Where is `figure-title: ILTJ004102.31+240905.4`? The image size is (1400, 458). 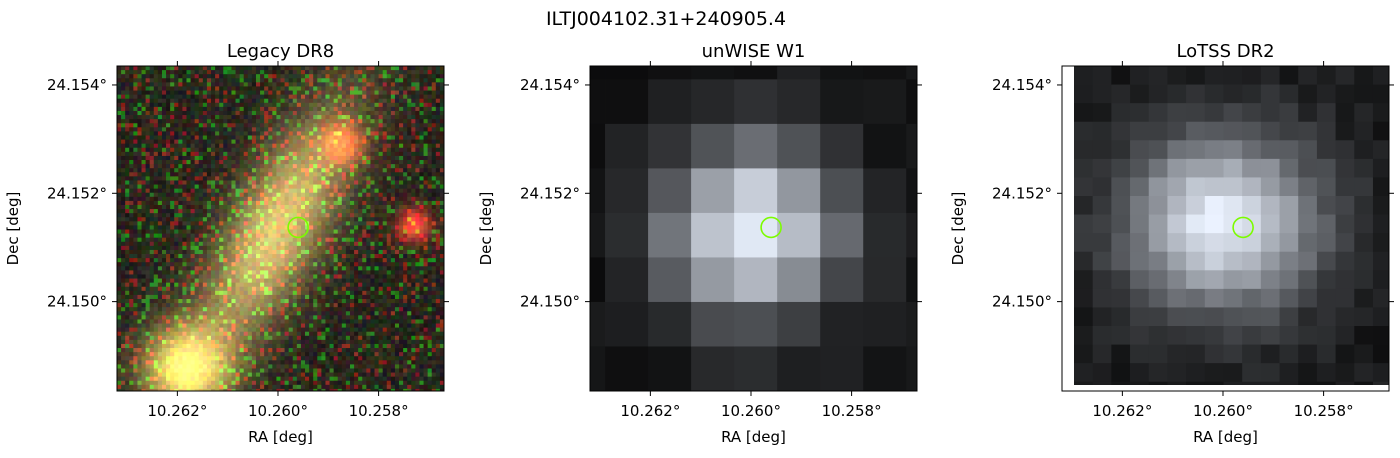 figure-title: ILTJ004102.31+240905.4 is located at coordinates (666, 19).